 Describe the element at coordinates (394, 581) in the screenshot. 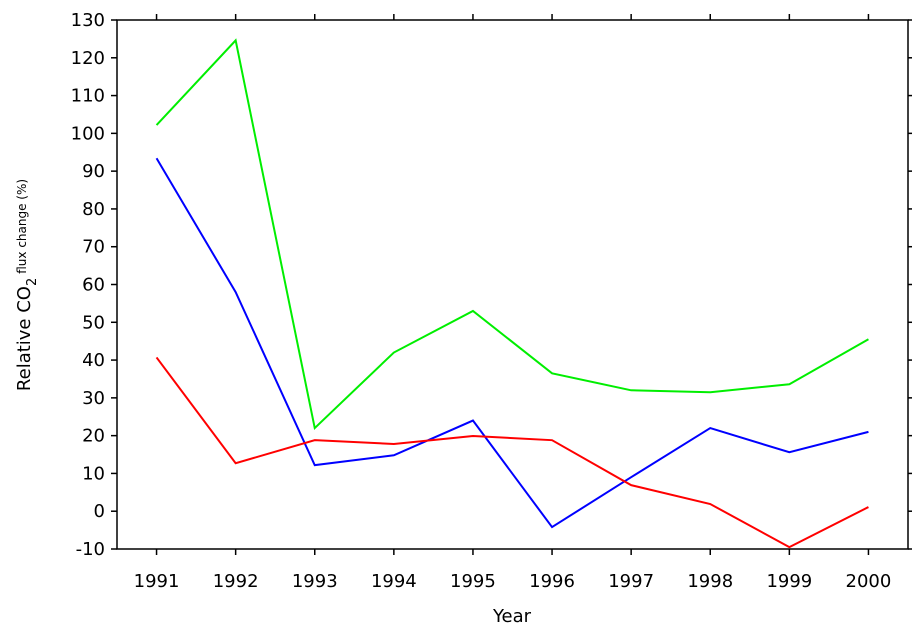

I see `x-tick-label: 1994` at that location.